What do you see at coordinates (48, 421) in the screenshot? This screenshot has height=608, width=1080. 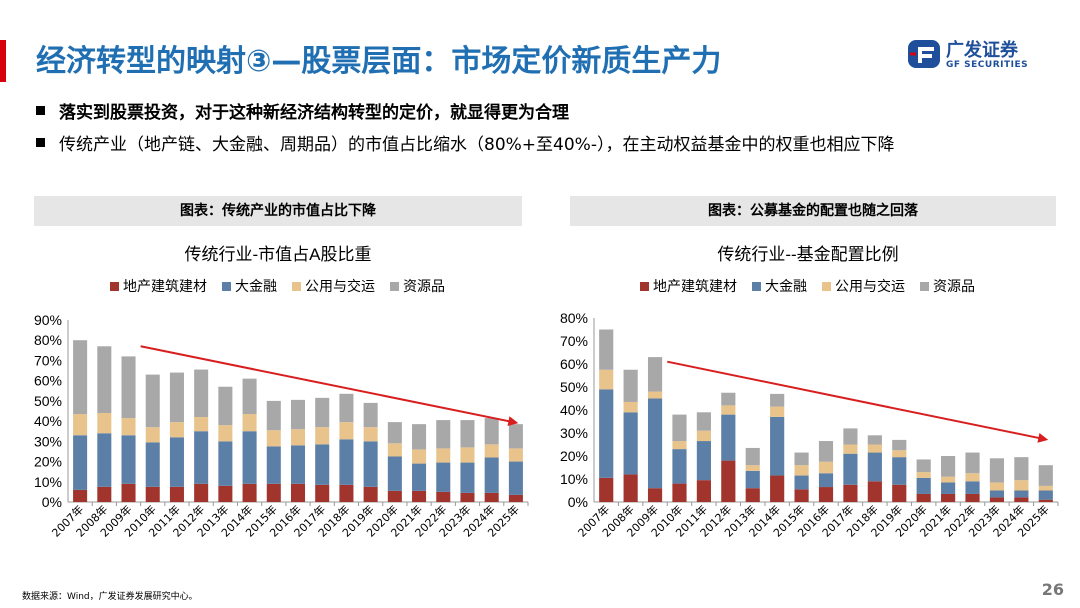 I see `y-tick-label: 40%` at bounding box center [48, 421].